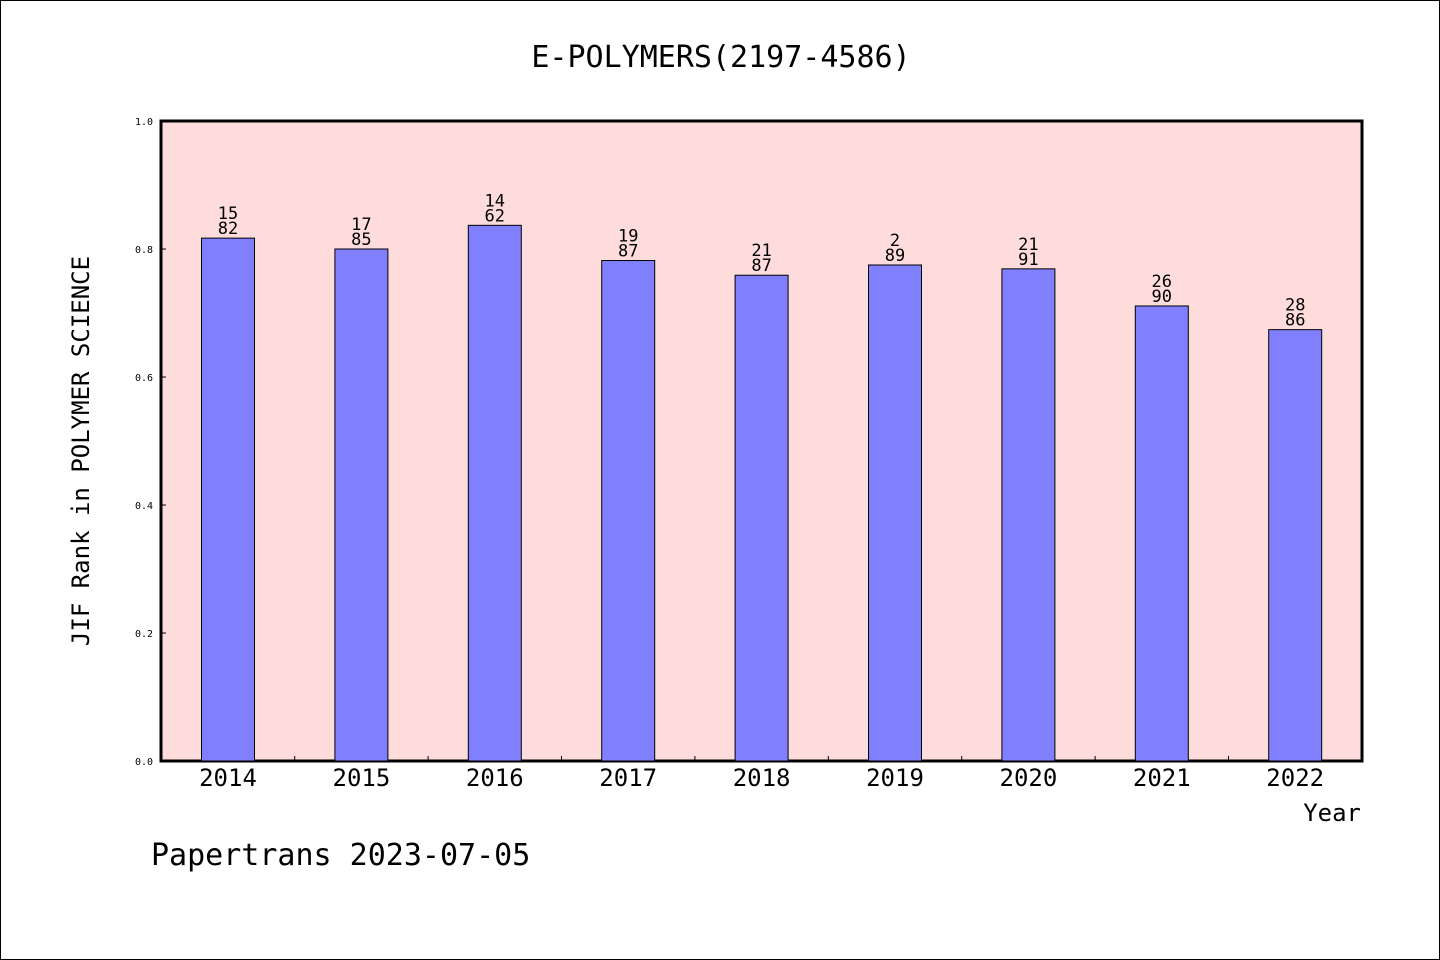 The height and width of the screenshot is (960, 1440). Describe the element at coordinates (1162, 282) in the screenshot. I see `bar-rank-label: 26` at that location.